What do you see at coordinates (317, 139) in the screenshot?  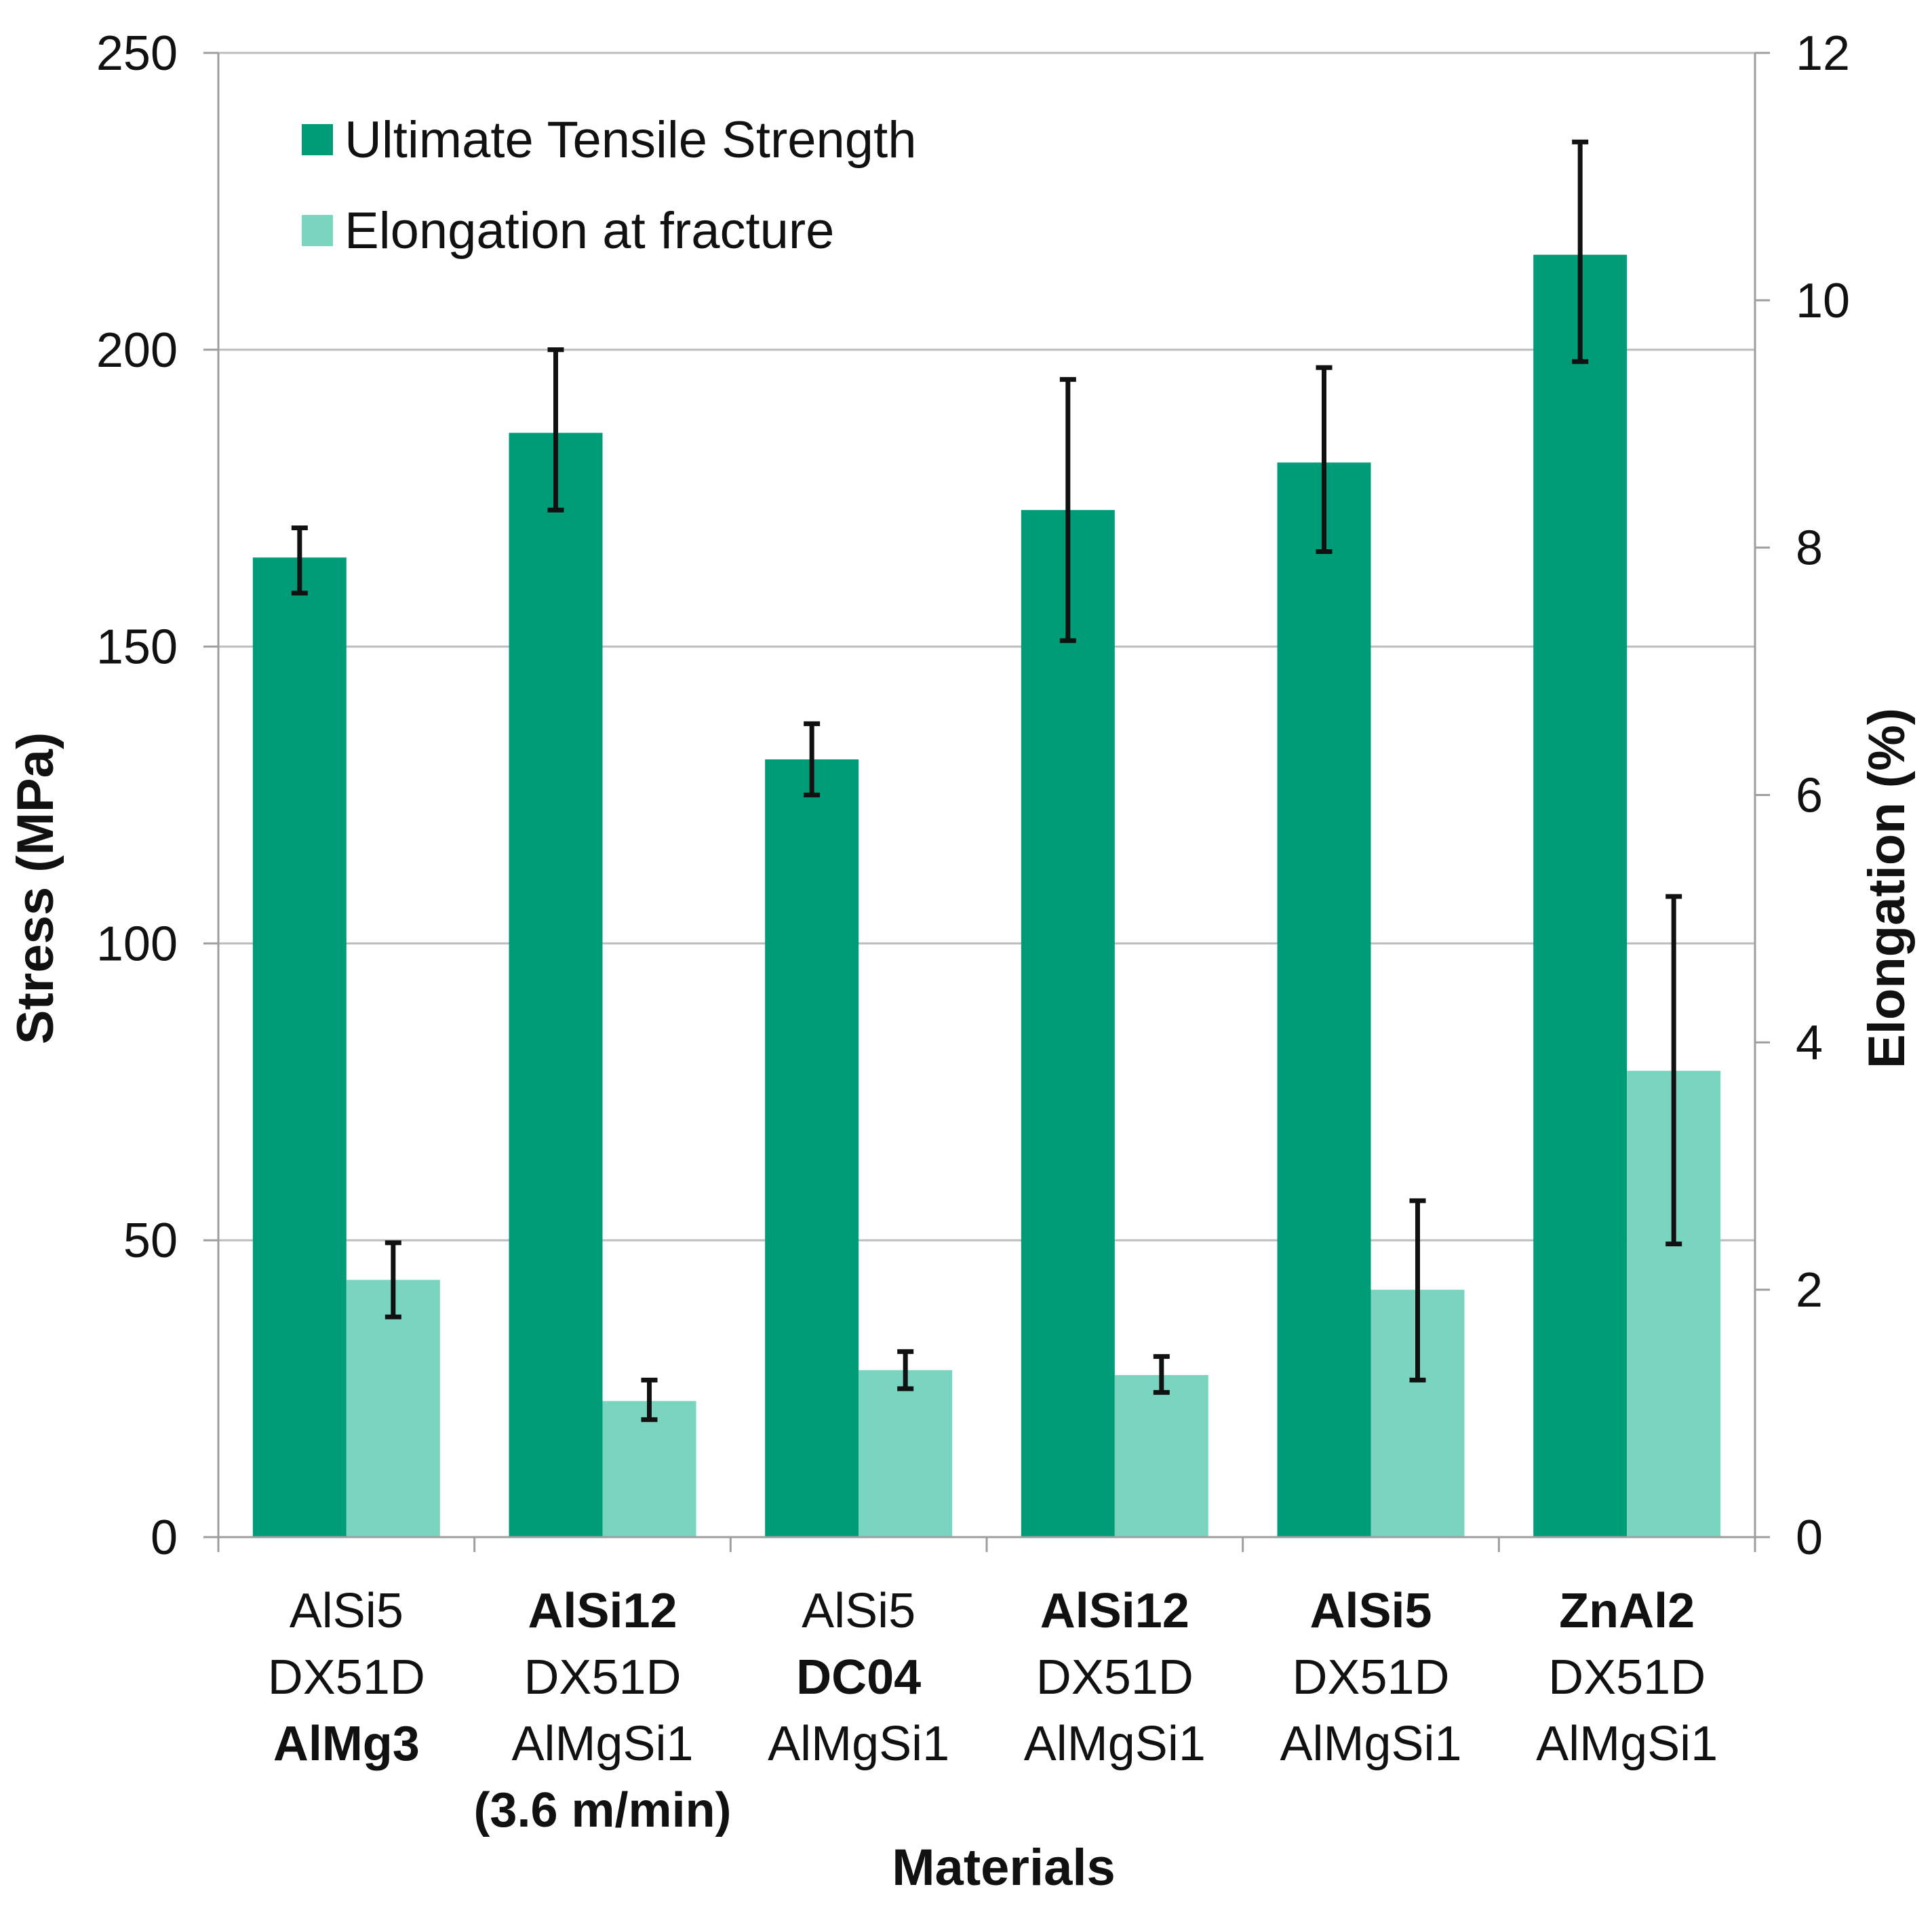 I see `legend-swatch-uts` at bounding box center [317, 139].